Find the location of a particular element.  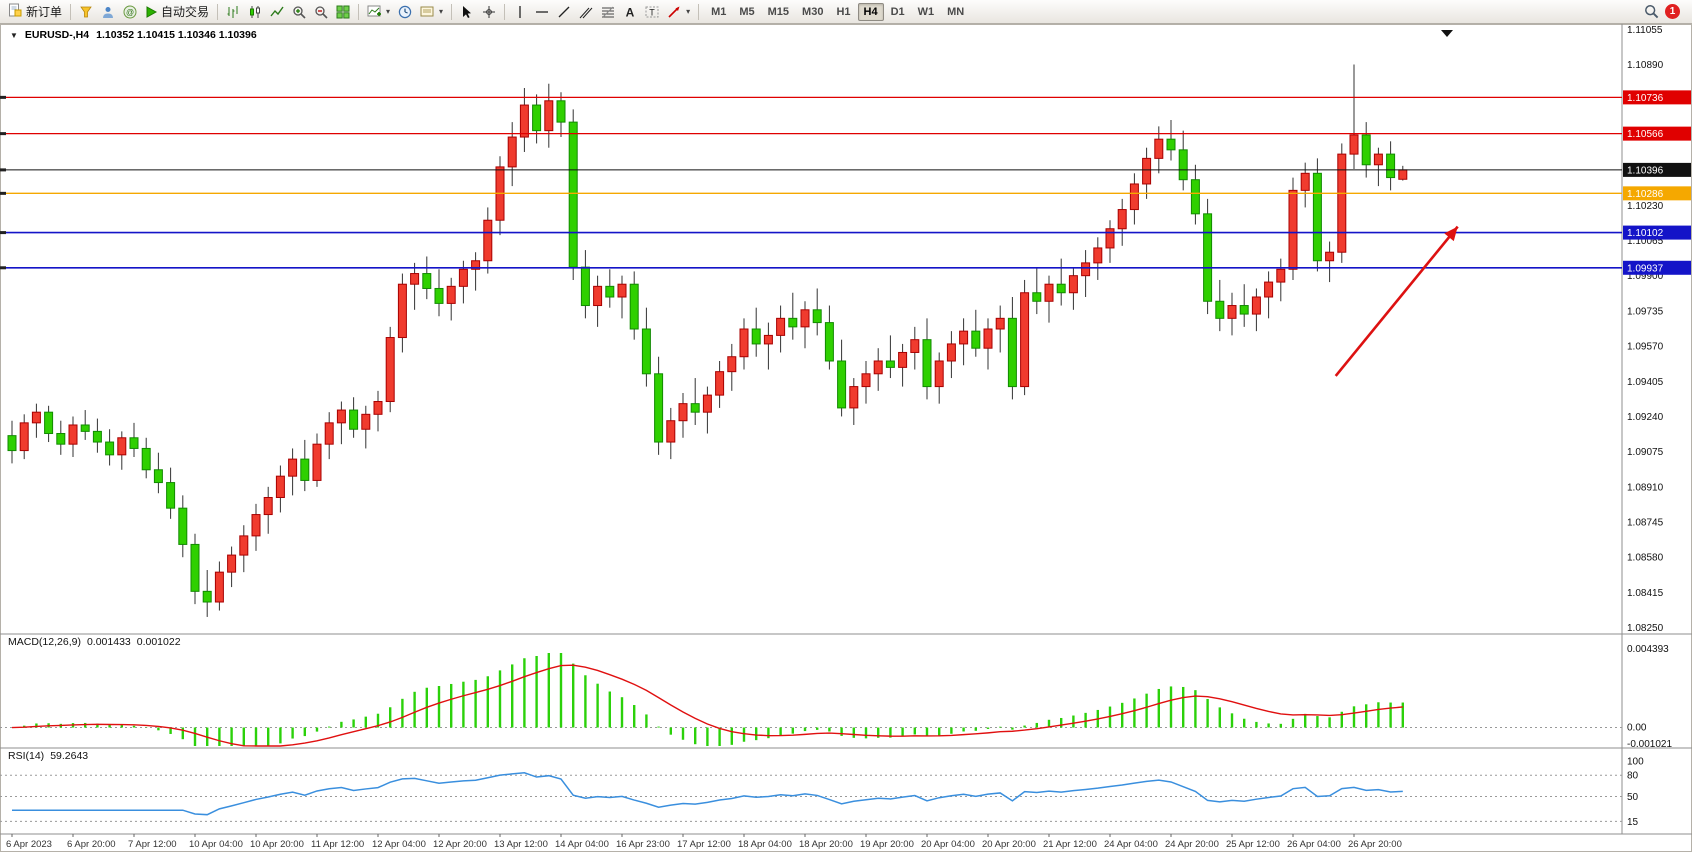

autotrading-play-icon is located at coordinates (152, 11).